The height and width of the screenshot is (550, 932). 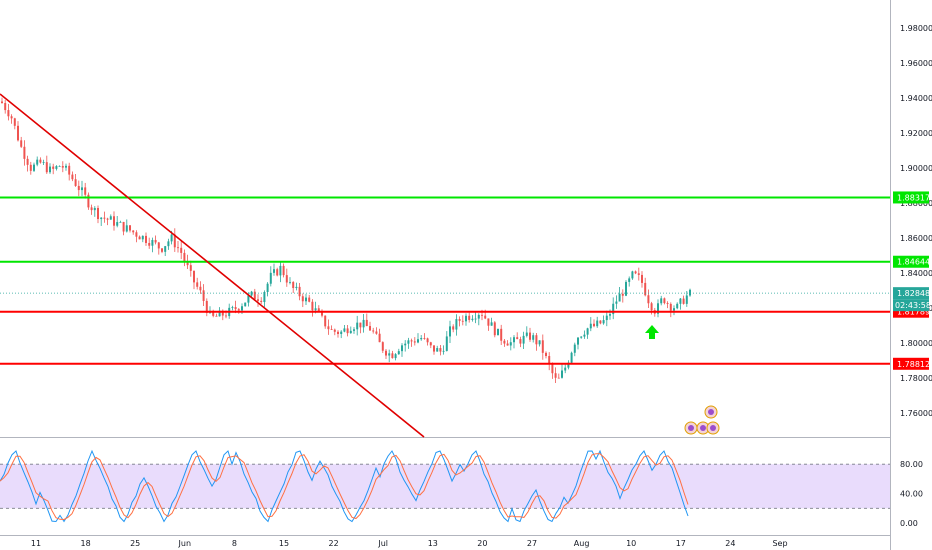 What do you see at coordinates (382, 543) in the screenshot?
I see `time-tick-label: Jul` at bounding box center [382, 543].